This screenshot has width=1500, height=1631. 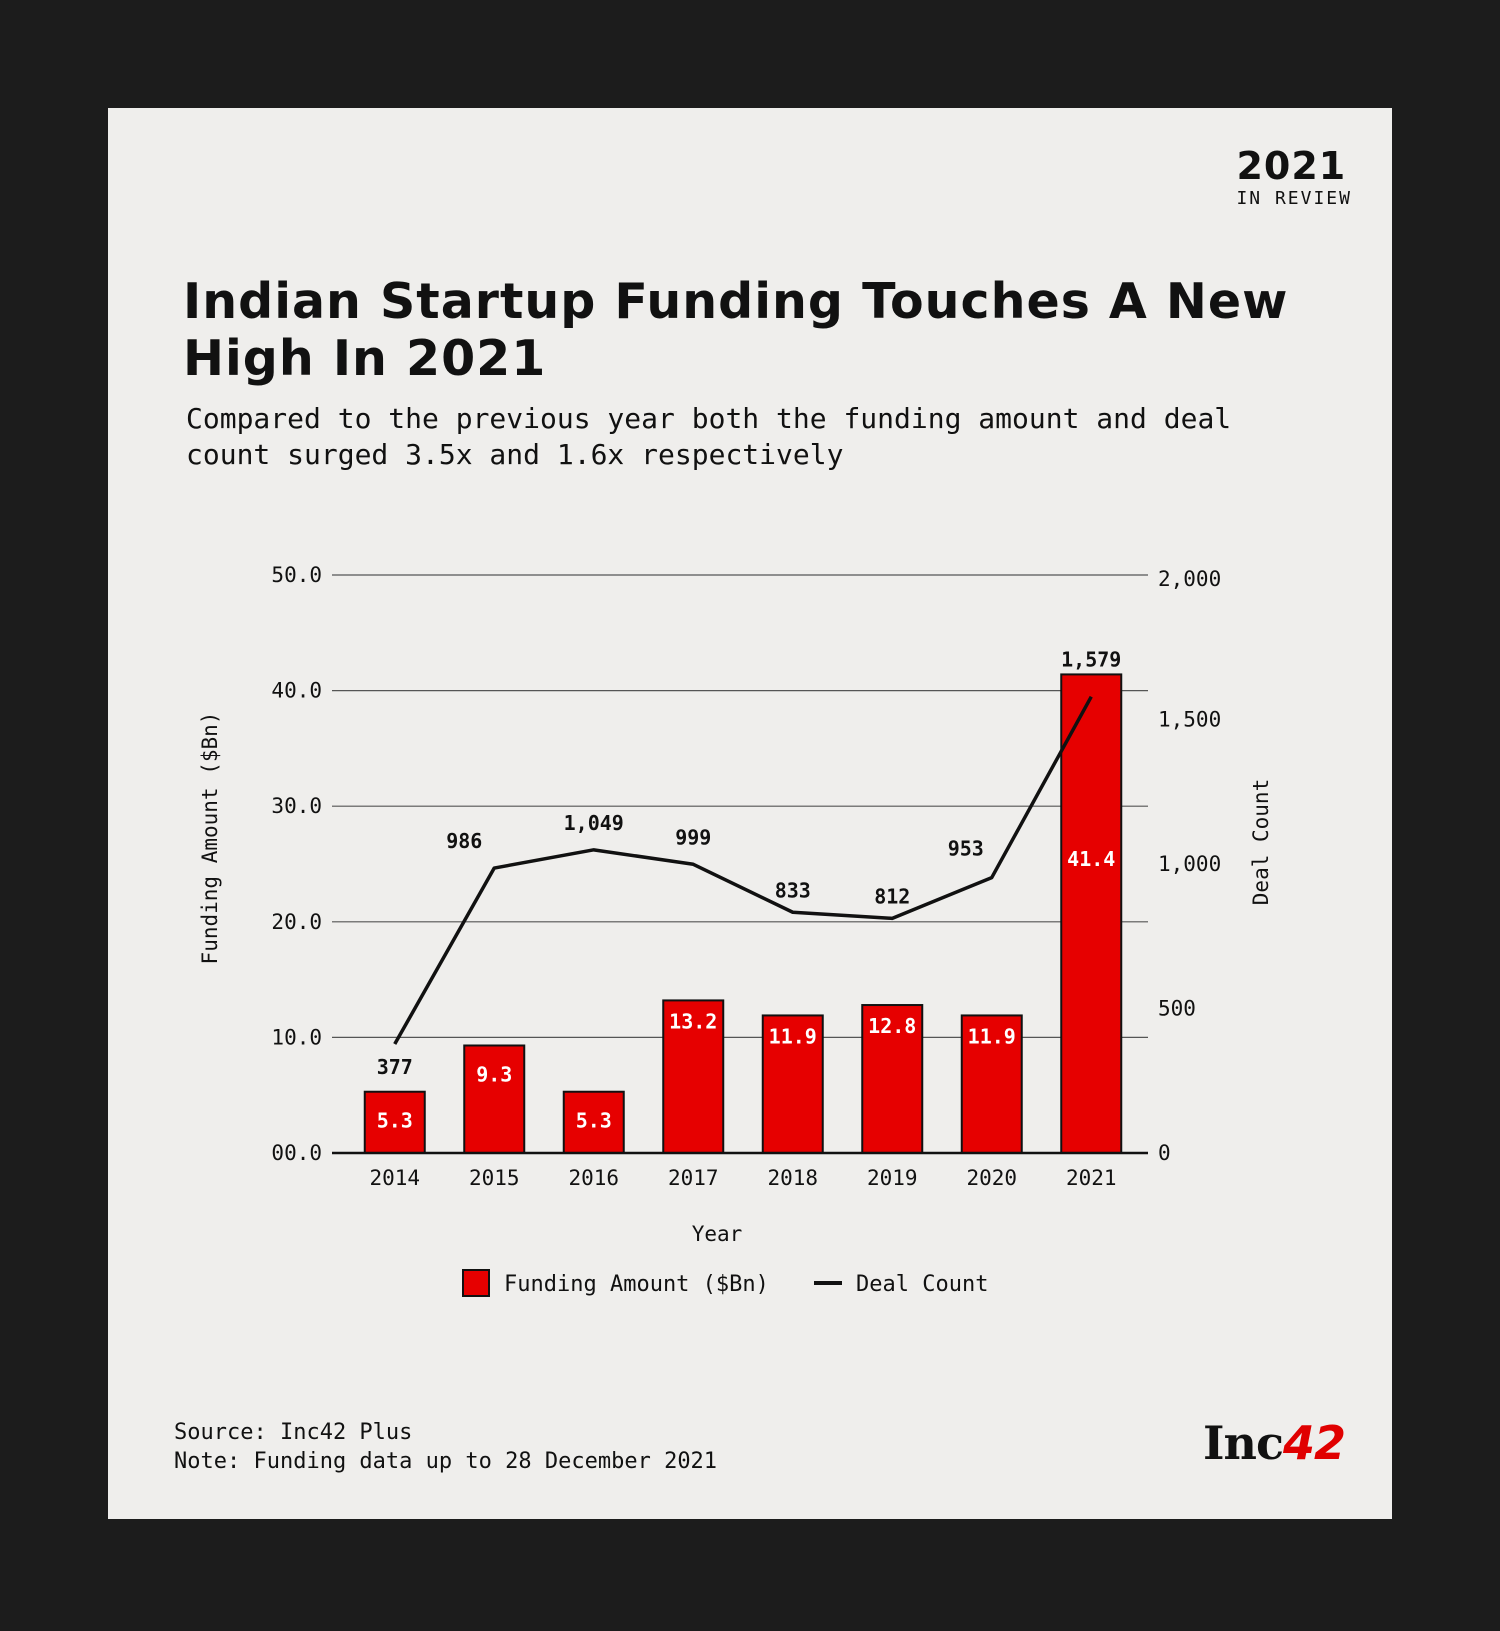 I want to click on y-tick-label: 40.0, so click(x=296, y=691).